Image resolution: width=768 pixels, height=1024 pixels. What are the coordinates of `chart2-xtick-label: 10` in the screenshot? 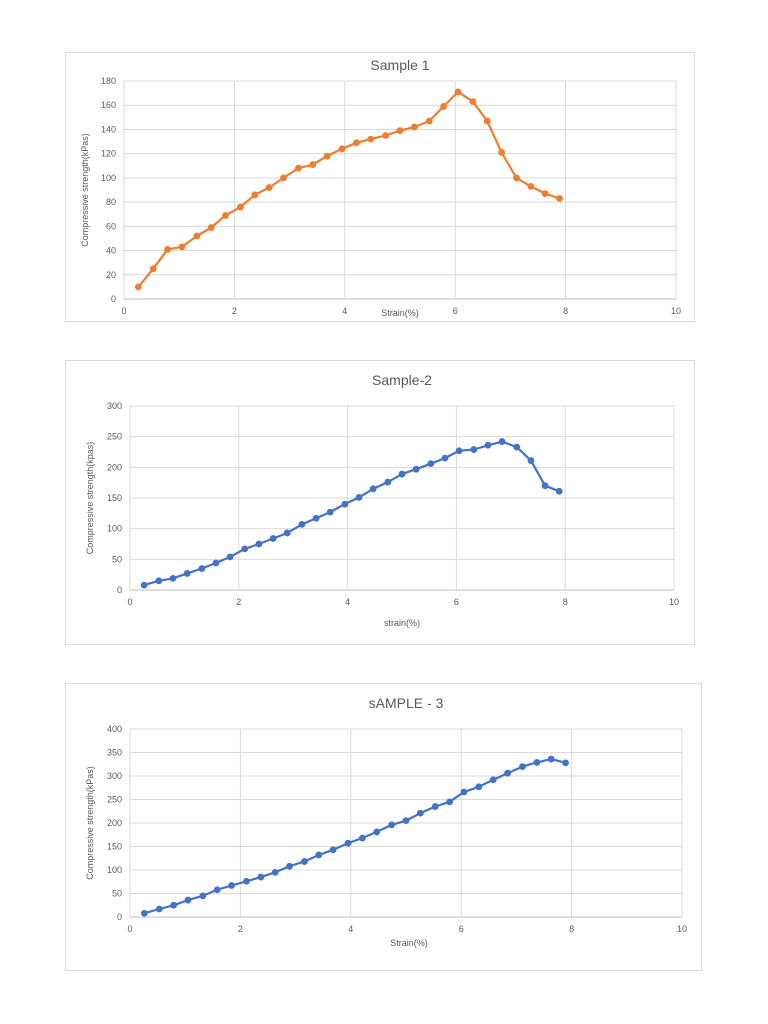 It's located at (674, 602).